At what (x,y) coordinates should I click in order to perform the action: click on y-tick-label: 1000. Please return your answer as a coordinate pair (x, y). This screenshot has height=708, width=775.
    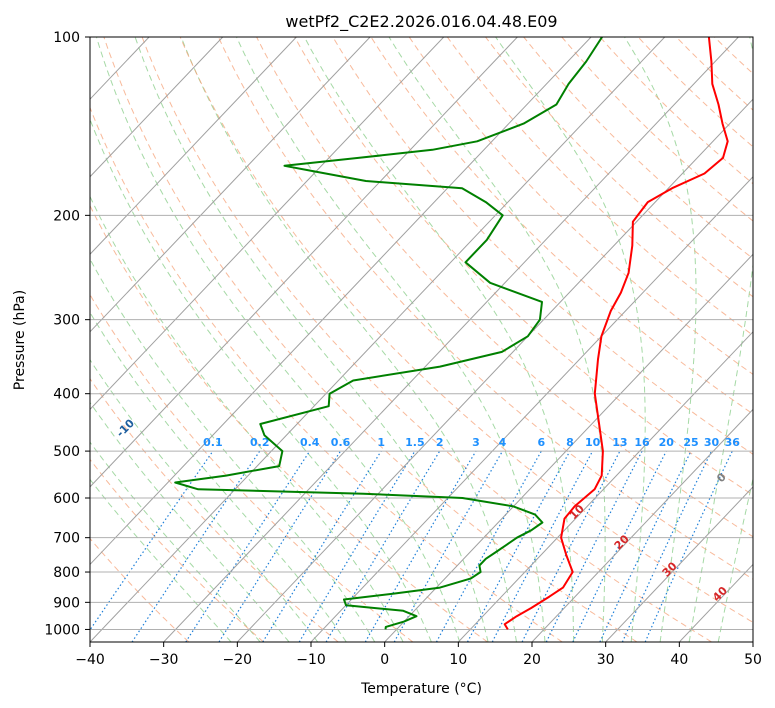
    Looking at the image, I should click on (62, 630).